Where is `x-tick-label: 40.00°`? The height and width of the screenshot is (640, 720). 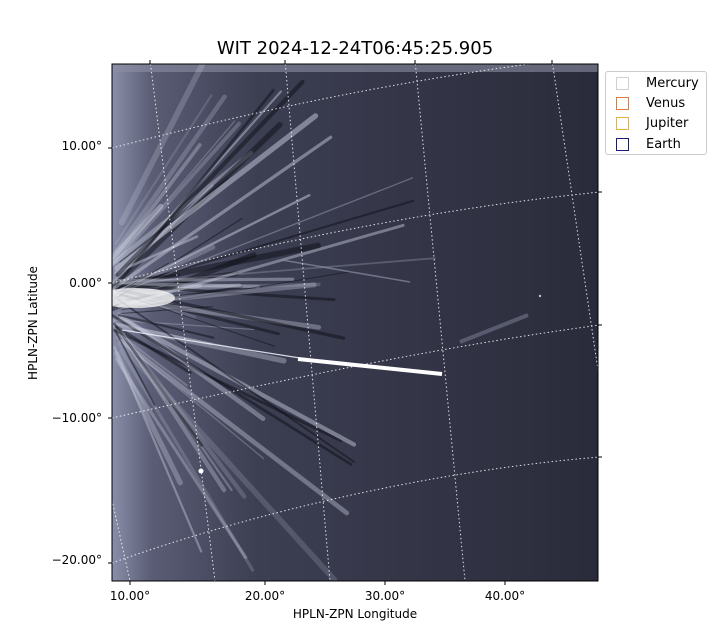
x-tick-label: 40.00° is located at coordinates (505, 596).